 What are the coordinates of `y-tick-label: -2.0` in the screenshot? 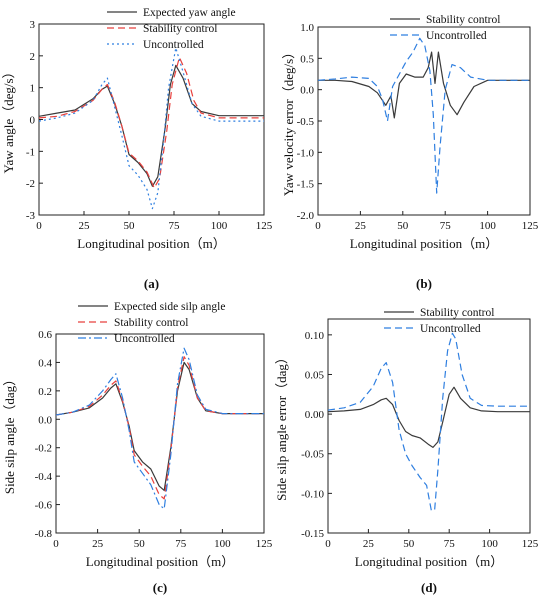 It's located at (306, 216).